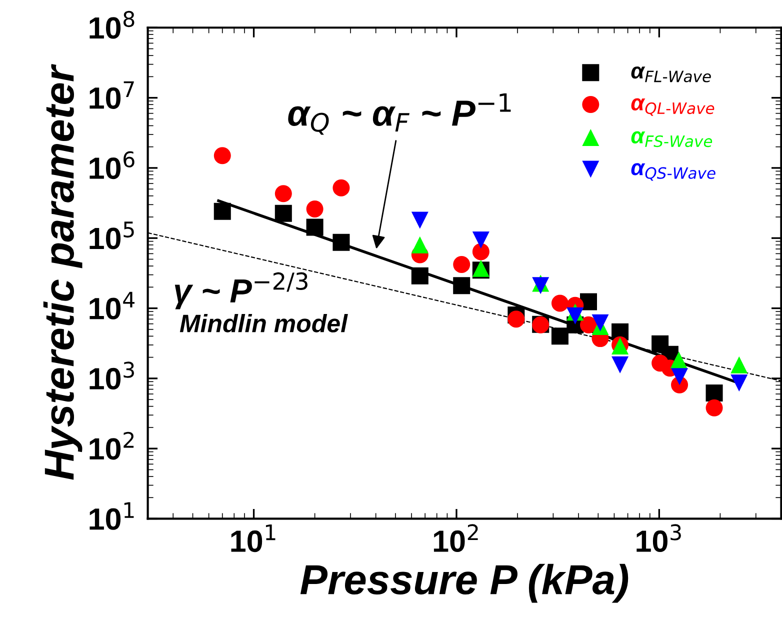  I want to click on y-tick-label: 10$^{4}$, so click(112, 306).